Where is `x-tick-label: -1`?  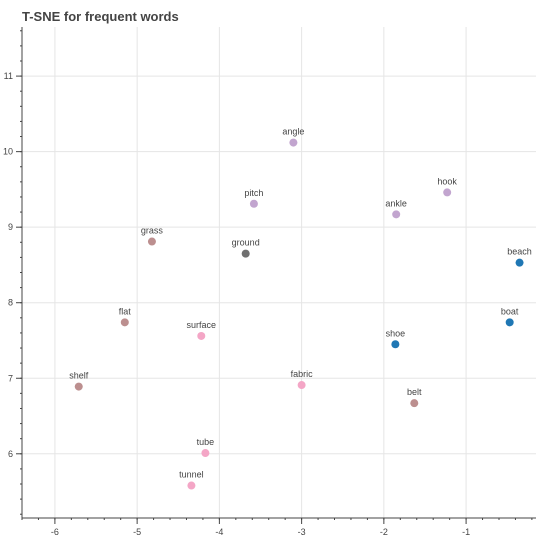 x-tick-label: -1 is located at coordinates (466, 532).